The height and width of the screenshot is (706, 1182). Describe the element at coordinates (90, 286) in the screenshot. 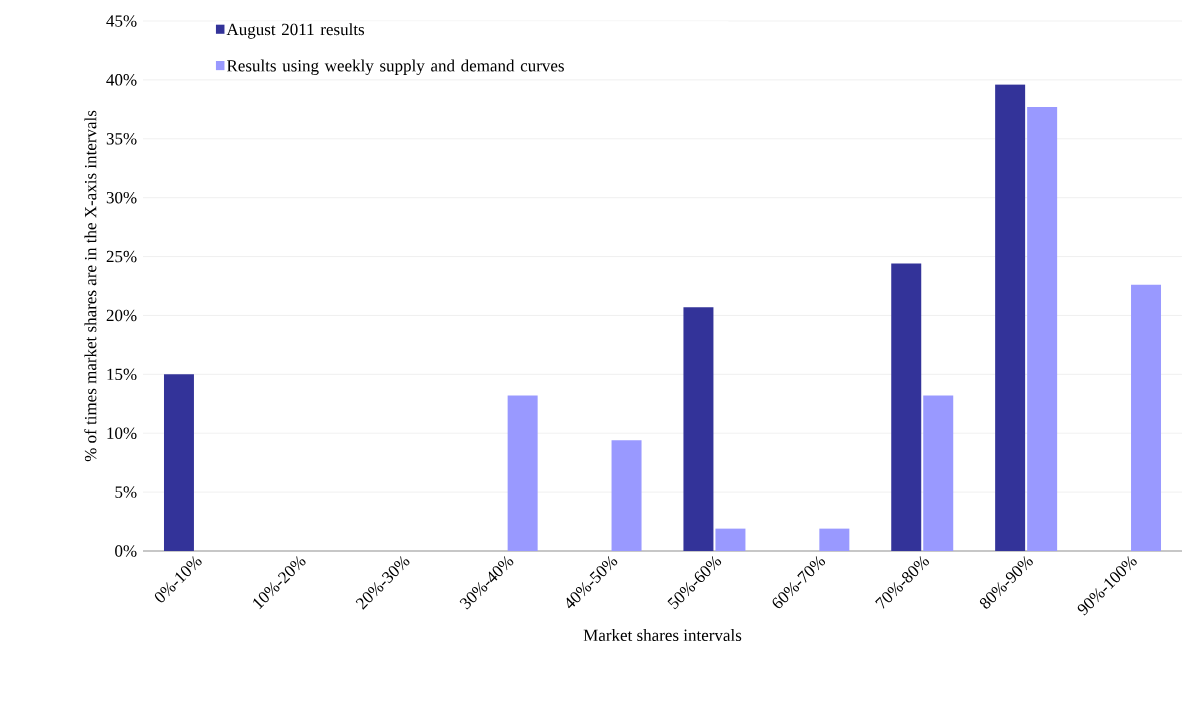

I see `y-axis-title: % of times market shares are in the X-axis intervals` at that location.